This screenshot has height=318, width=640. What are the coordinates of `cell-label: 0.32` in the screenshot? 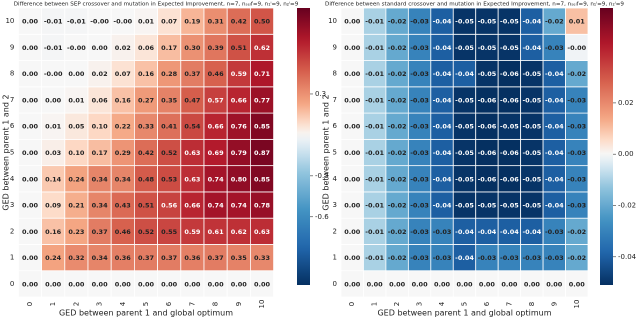 It's located at (76, 258).